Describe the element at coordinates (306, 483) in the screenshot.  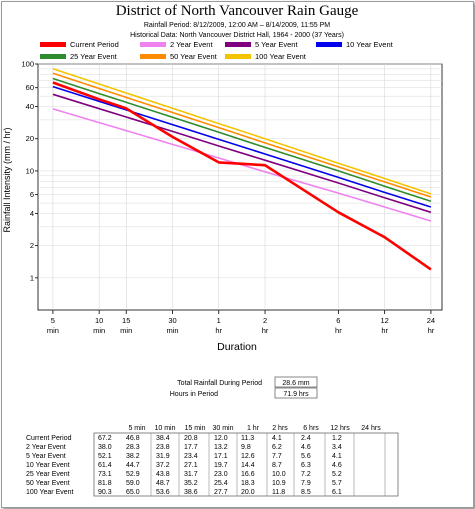
I see `table-cell: 7.9` at that location.